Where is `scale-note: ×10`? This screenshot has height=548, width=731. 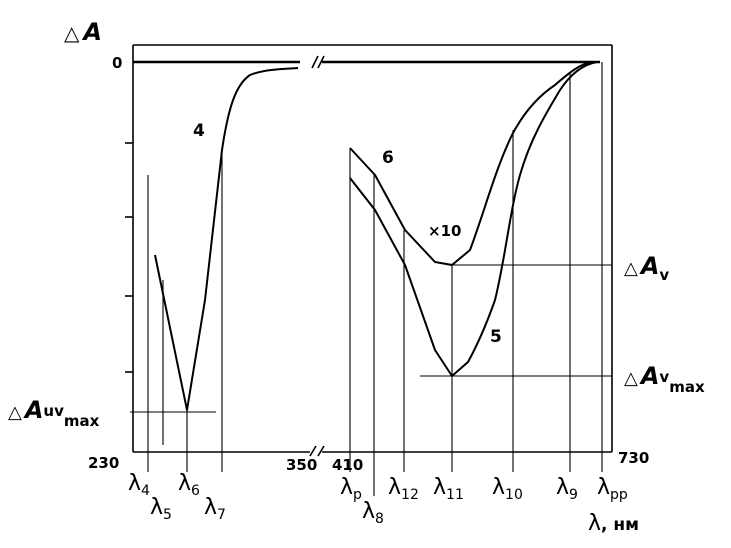 scale-note: ×10 is located at coordinates (444, 231).